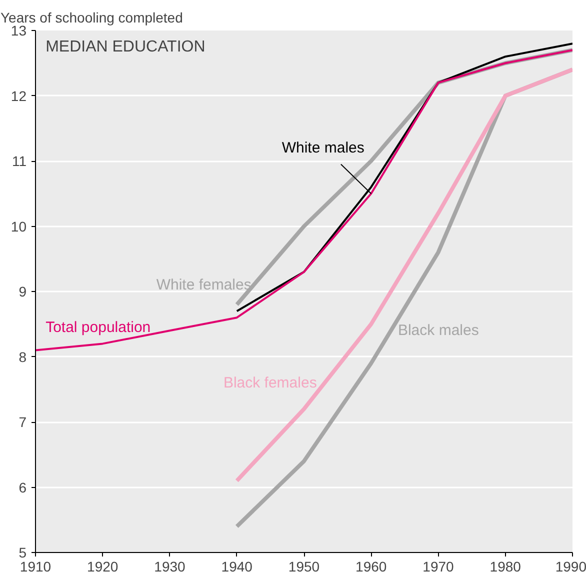 This screenshot has height=582, width=586. I want to click on series-label: White females, so click(204, 285).